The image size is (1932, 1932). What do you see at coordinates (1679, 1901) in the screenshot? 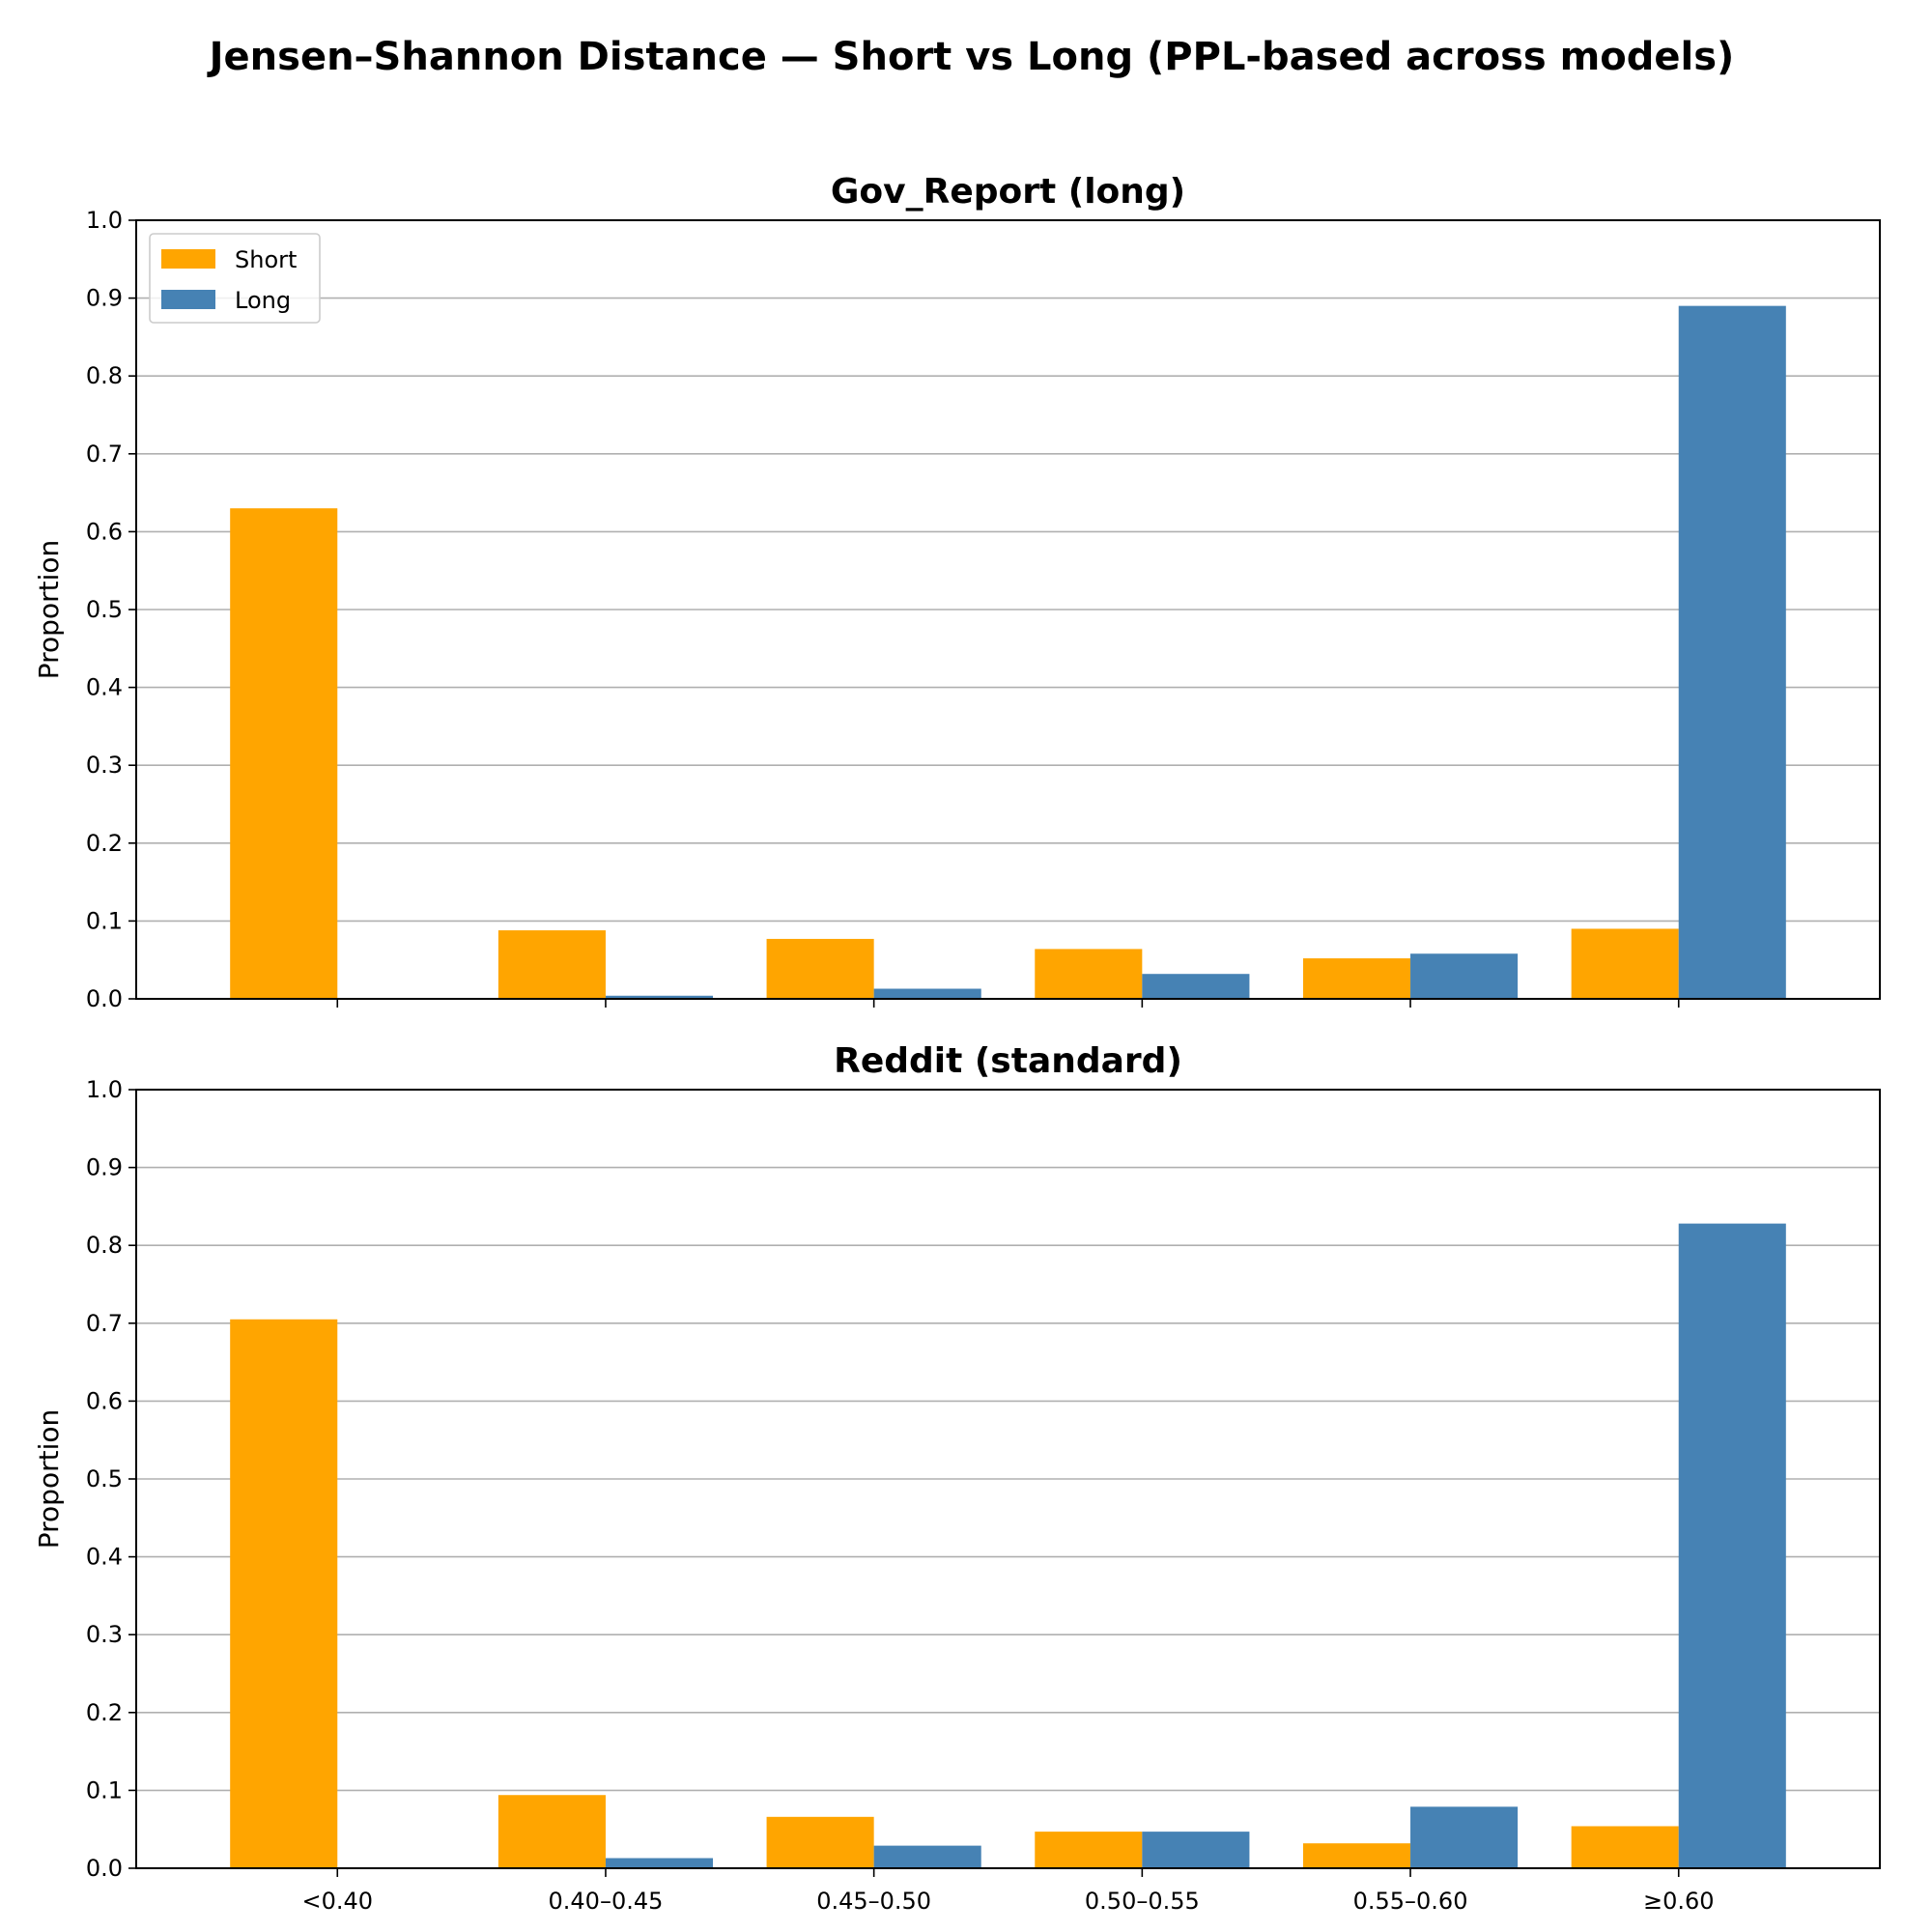
I see `x-tick-label: ≥0.60` at bounding box center [1679, 1901].